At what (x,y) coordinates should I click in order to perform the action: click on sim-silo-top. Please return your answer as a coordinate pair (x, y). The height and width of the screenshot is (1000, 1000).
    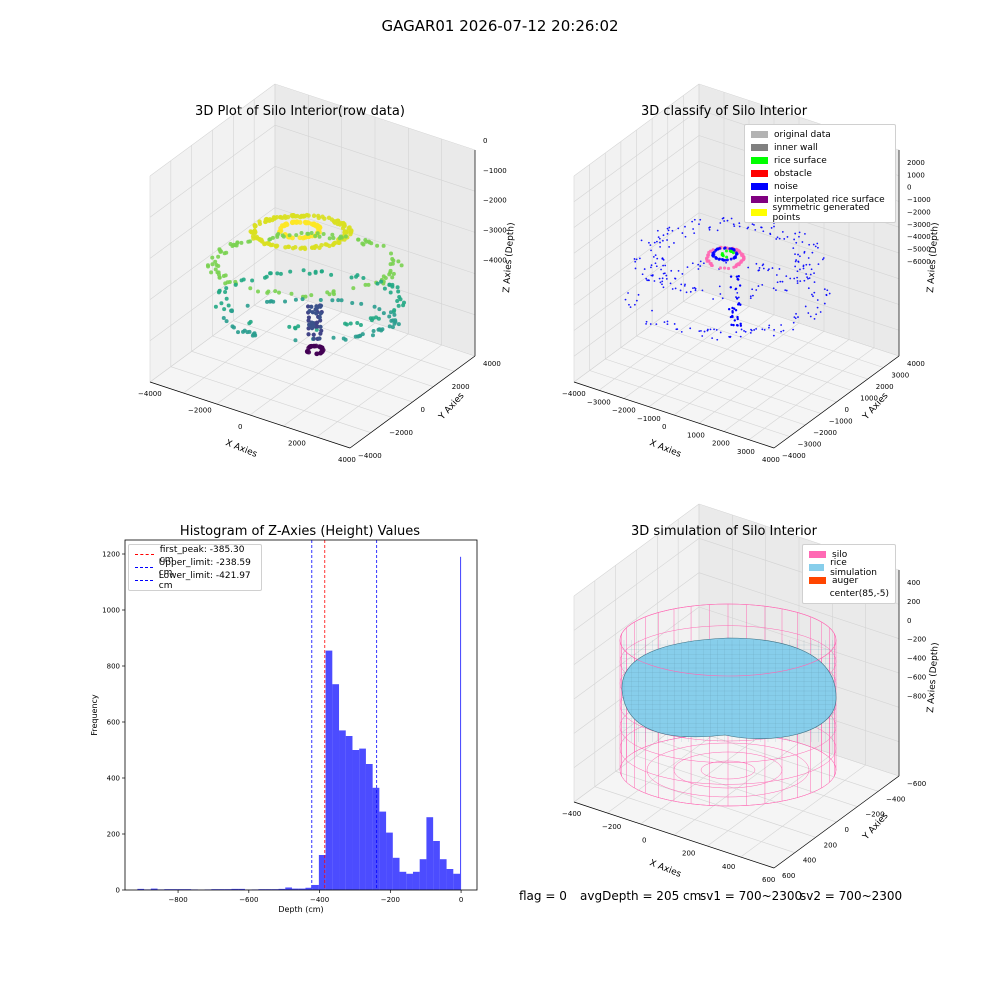
    Looking at the image, I should click on (728, 640).